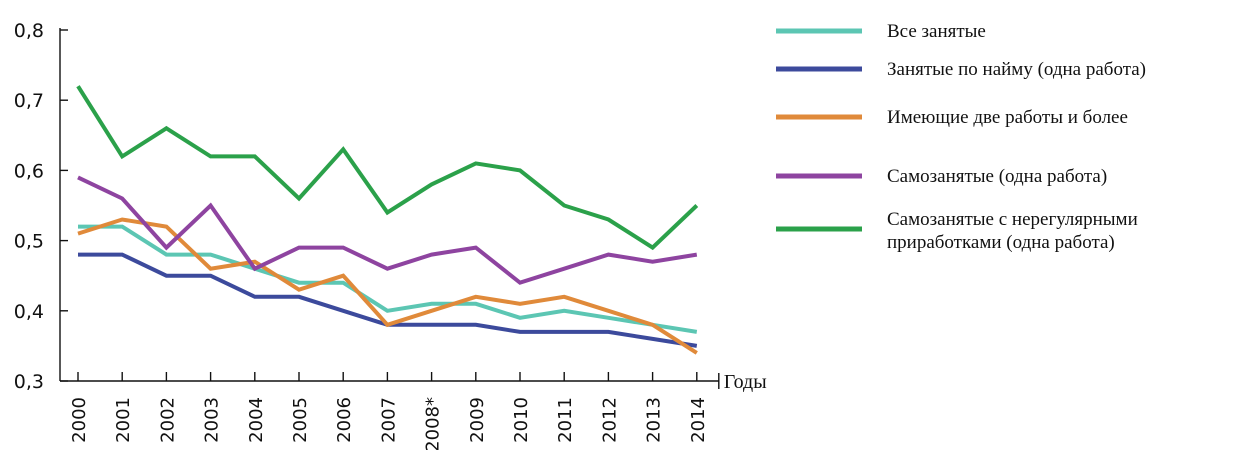 The width and height of the screenshot is (1252, 450). What do you see at coordinates (256, 420) in the screenshot?
I see `x-tick-label: 2004` at bounding box center [256, 420].